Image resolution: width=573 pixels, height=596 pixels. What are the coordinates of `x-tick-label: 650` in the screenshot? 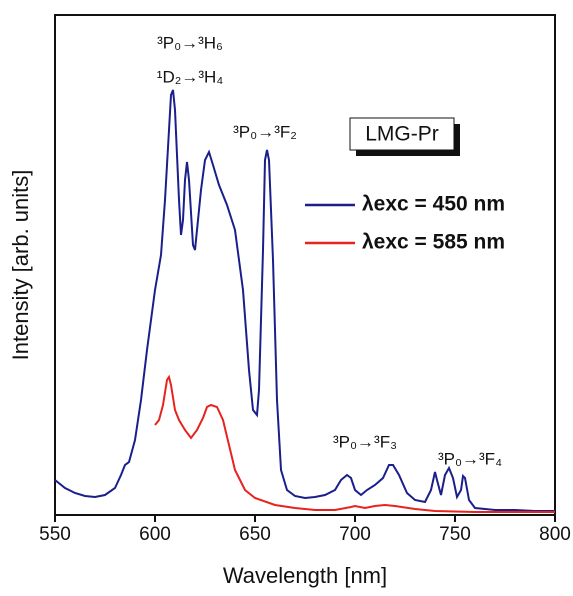 It's located at (255, 534).